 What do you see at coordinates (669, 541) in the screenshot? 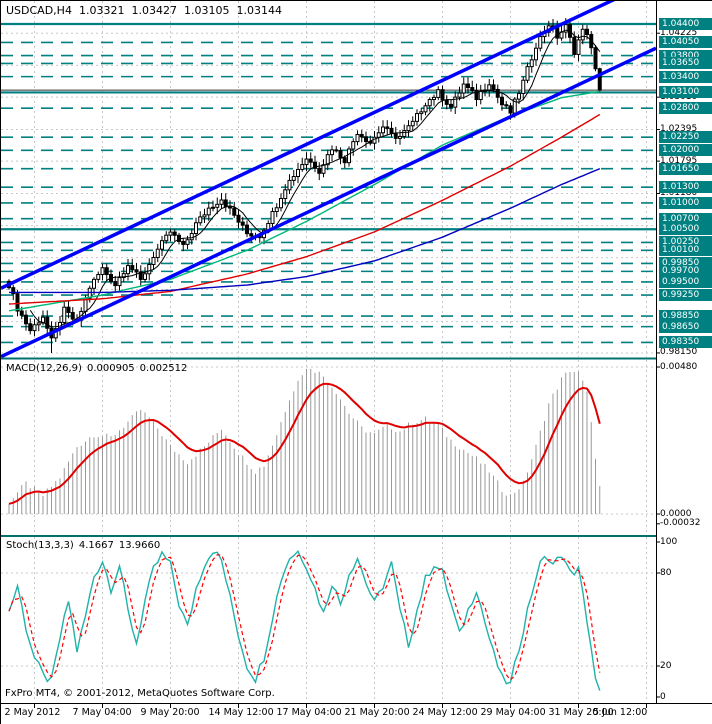
I see `stoch-scale-label: 100` at bounding box center [669, 541].